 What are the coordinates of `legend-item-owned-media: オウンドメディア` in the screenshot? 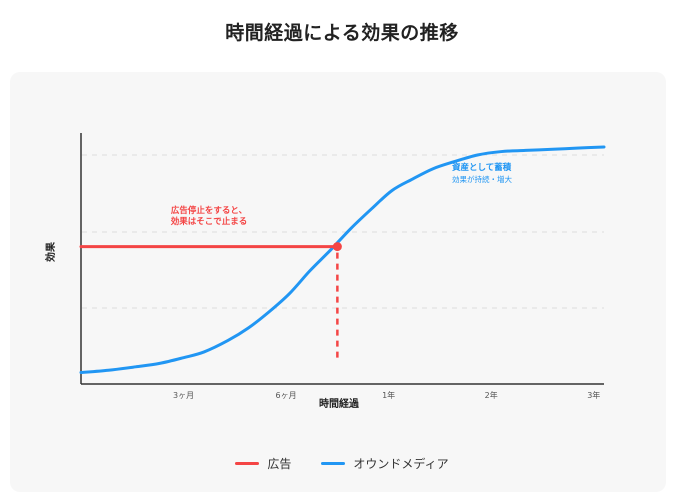 It's located at (385, 463).